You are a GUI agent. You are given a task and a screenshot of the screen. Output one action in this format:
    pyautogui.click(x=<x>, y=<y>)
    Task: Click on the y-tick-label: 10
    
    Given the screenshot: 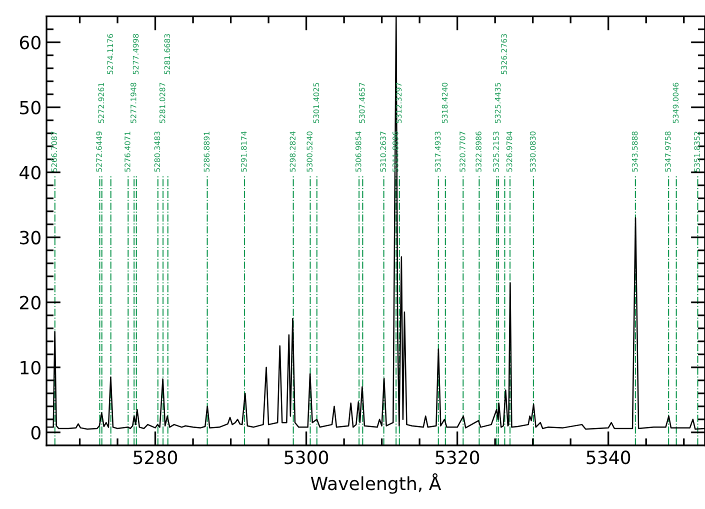 What is the action you would take?
    pyautogui.click(x=30, y=367)
    